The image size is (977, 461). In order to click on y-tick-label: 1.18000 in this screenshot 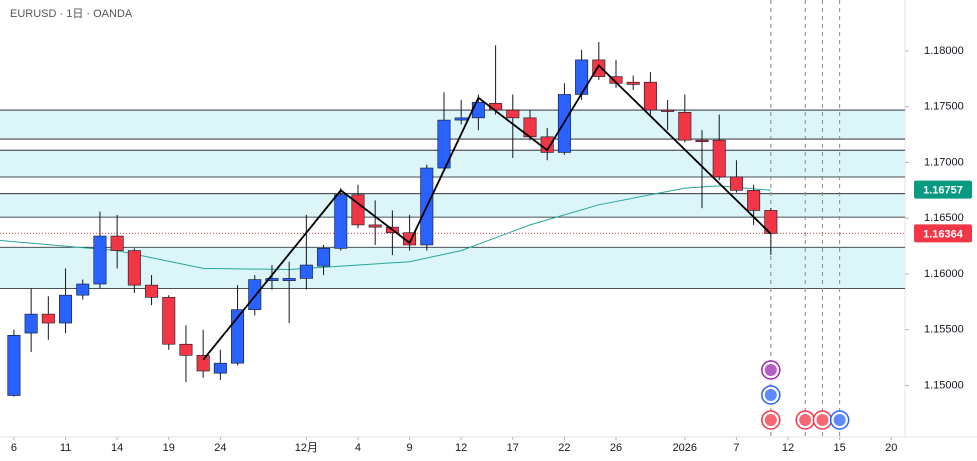, I will do `click(944, 51)`.